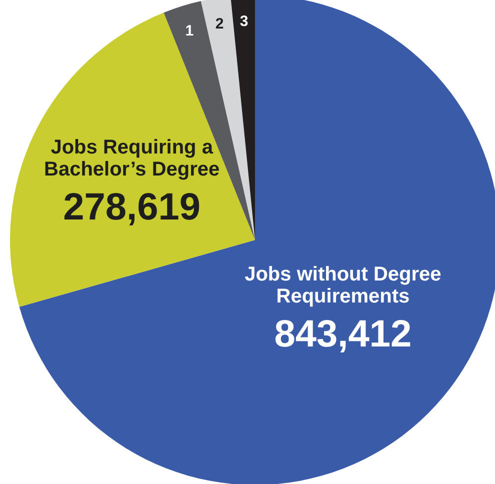 Image resolution: width=495 pixels, height=484 pixels. Describe the element at coordinates (189, 31) in the screenshot. I see `slice-label: 1` at that location.